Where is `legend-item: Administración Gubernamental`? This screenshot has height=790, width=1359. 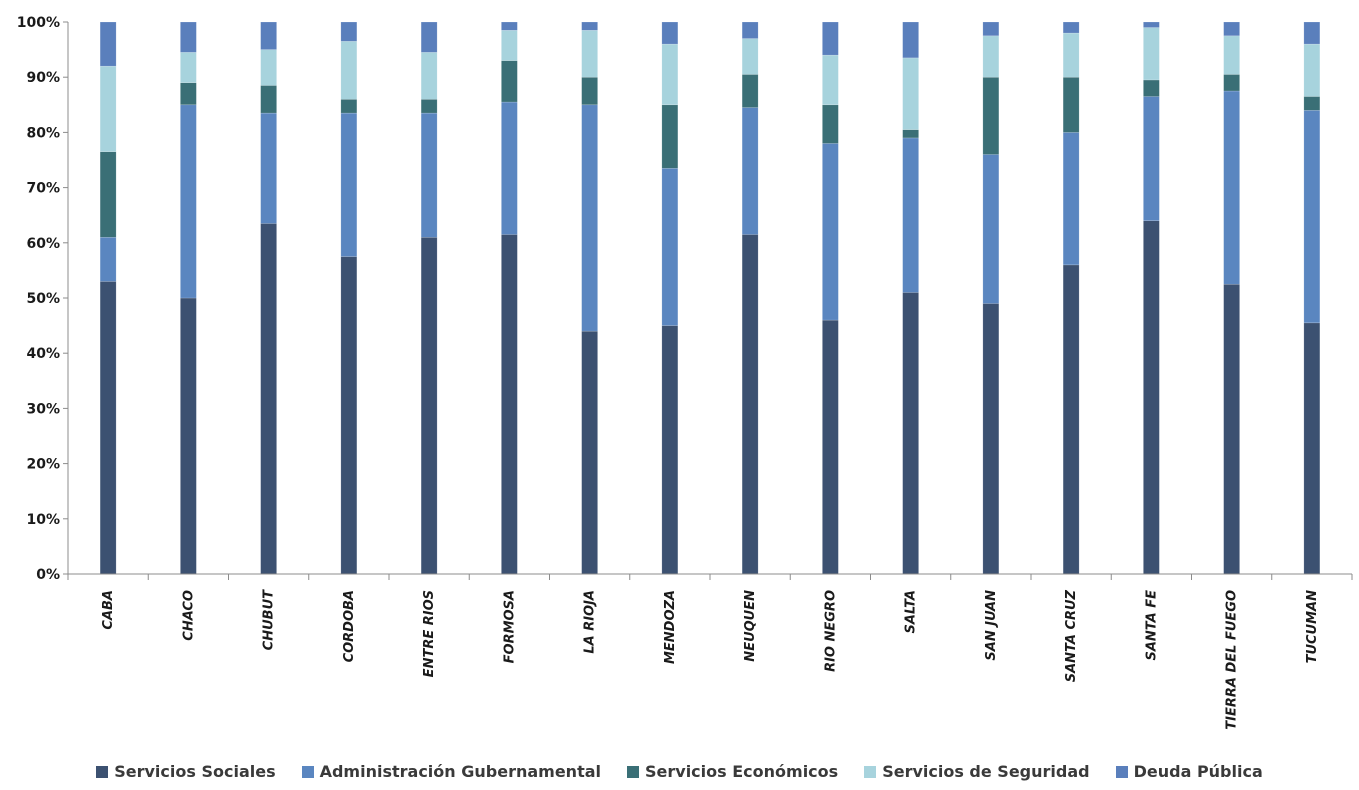
legend-item: Administración Gubernamental is located at coordinates (451, 771).